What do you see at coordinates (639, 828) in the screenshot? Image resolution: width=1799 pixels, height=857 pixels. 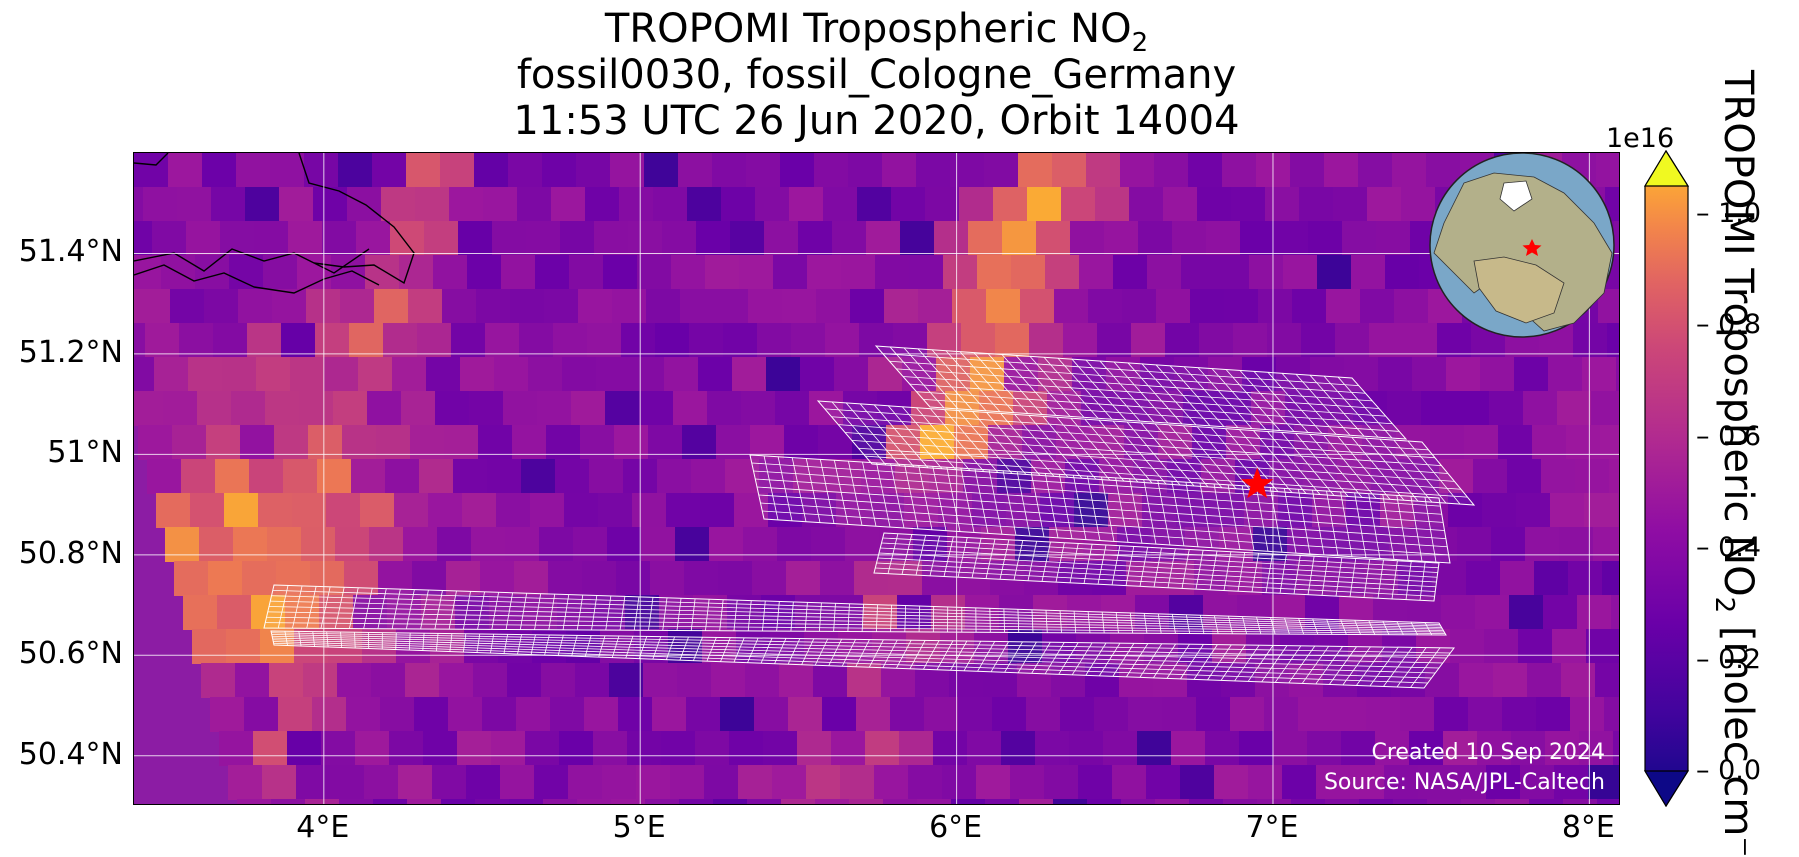 I see `x-tick-label: 5°E` at bounding box center [639, 828].